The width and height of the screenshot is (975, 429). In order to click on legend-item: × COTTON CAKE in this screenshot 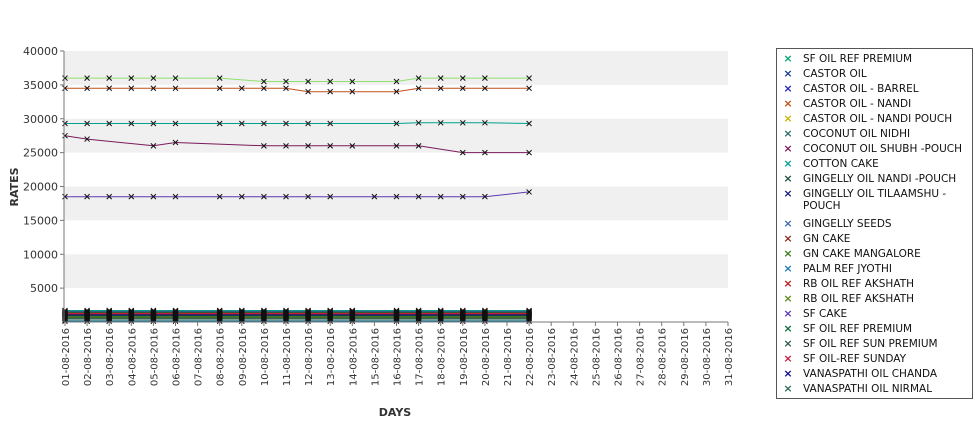, I will do `click(876, 164)`.